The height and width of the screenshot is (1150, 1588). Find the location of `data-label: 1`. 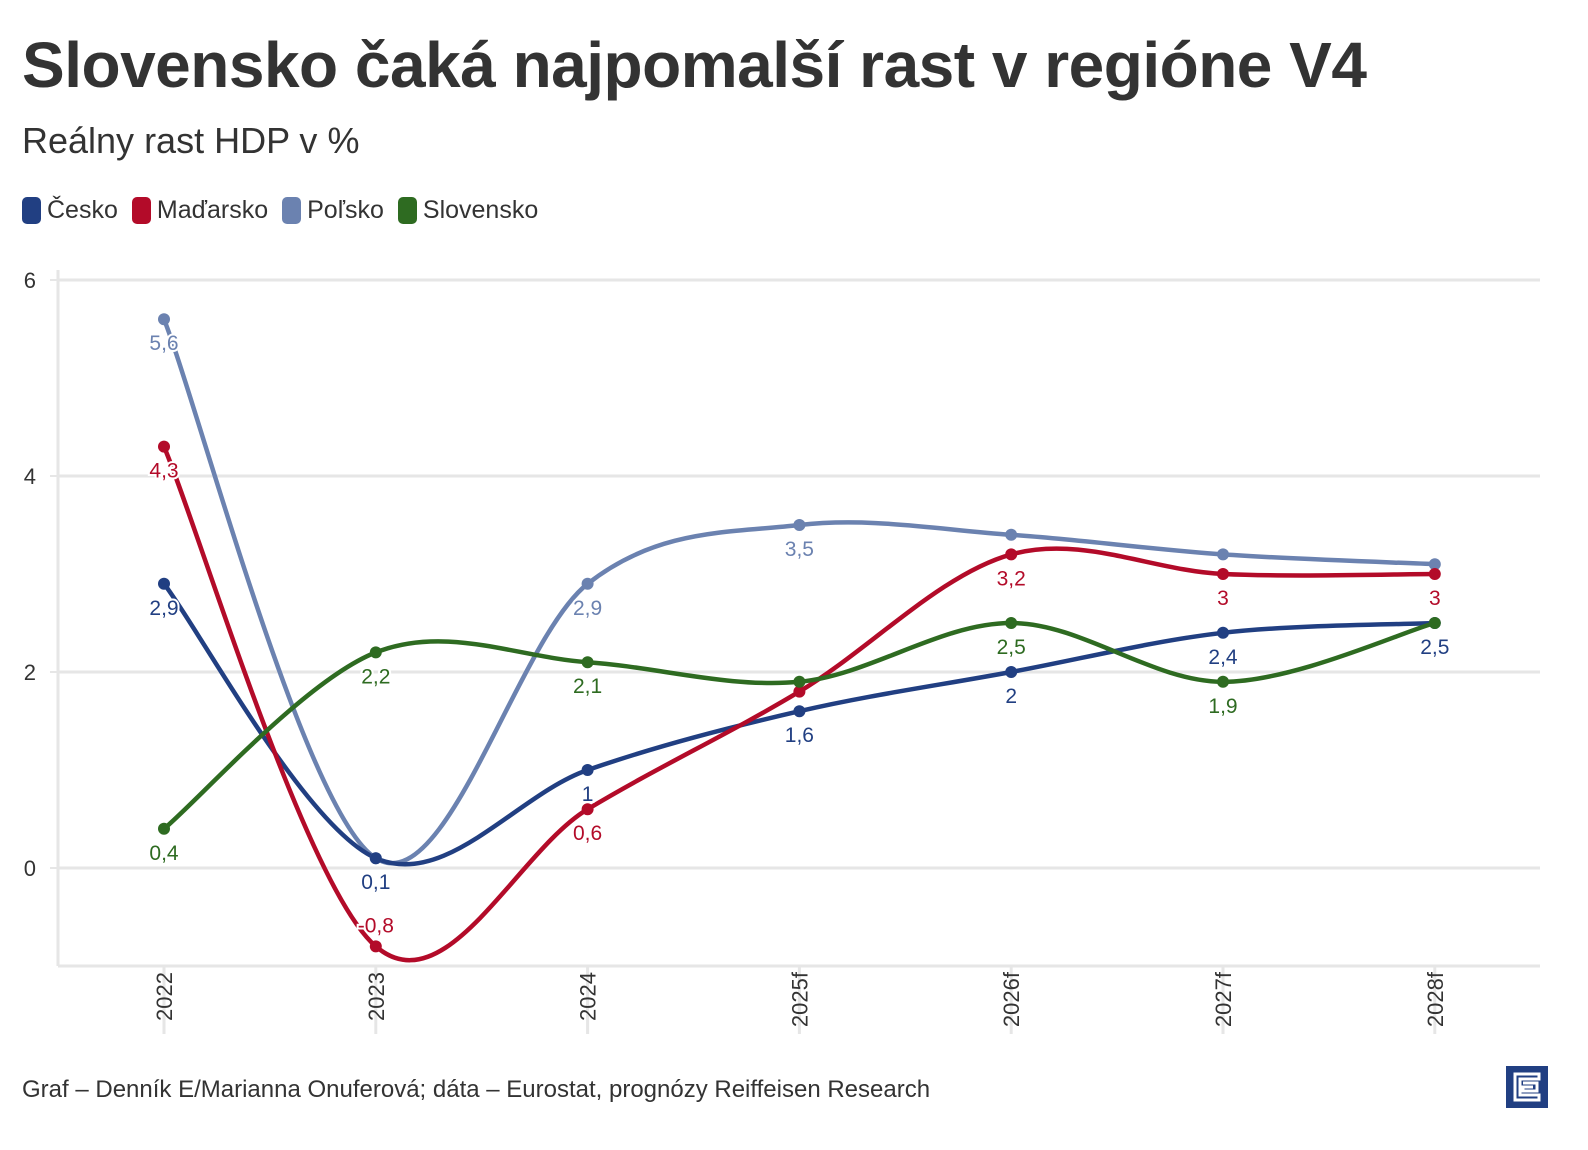

data-label: 1 is located at coordinates (588, 794).